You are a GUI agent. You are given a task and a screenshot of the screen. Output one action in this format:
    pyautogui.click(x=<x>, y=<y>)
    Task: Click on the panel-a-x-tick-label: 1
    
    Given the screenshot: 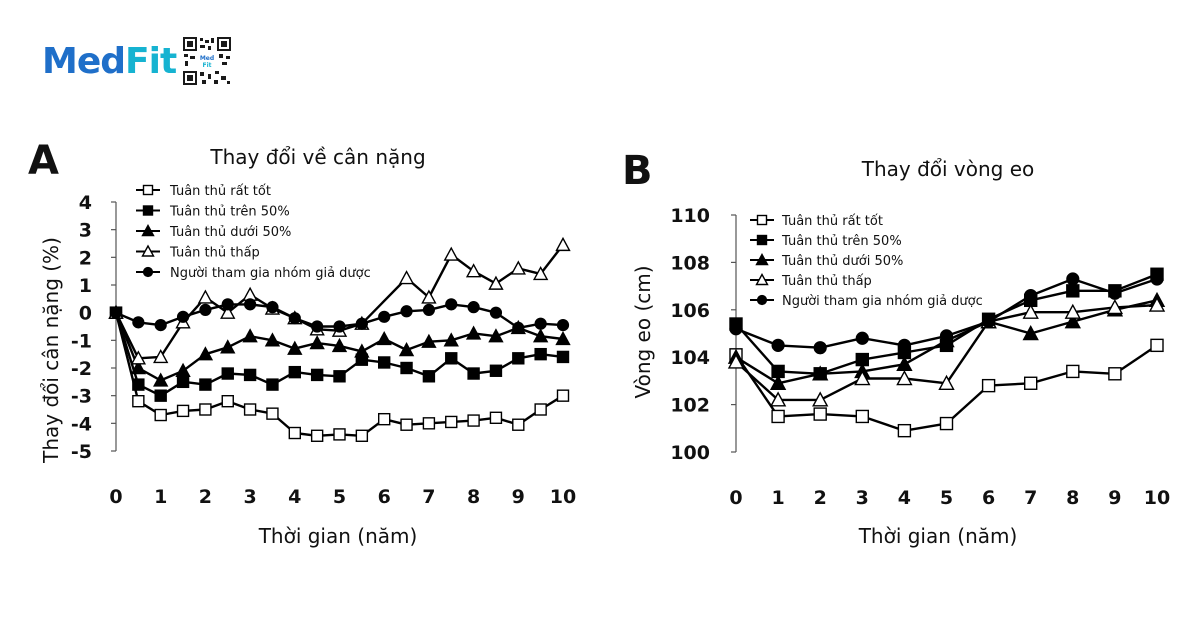 What is the action you would take?
    pyautogui.click(x=160, y=497)
    